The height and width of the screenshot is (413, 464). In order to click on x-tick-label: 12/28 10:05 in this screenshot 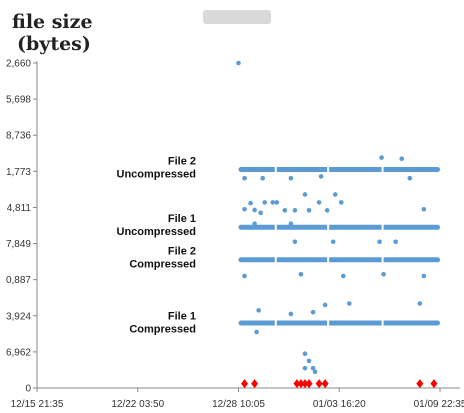, I will do `click(238, 404)`.